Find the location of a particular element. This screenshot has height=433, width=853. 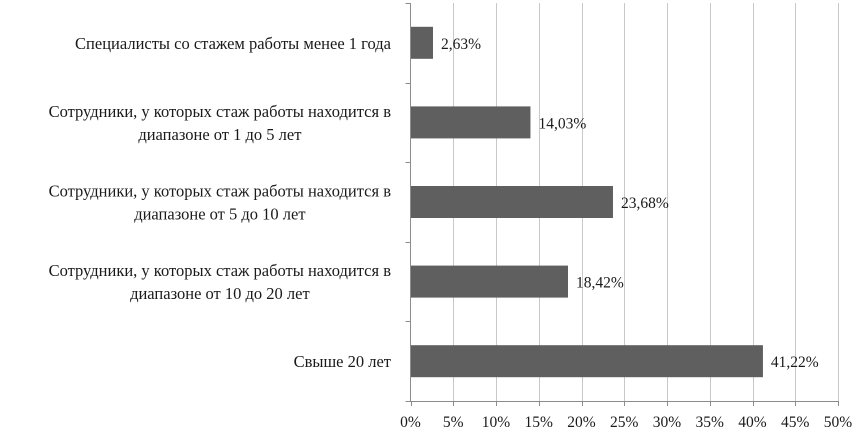

data-label: 18,42% is located at coordinates (600, 283).